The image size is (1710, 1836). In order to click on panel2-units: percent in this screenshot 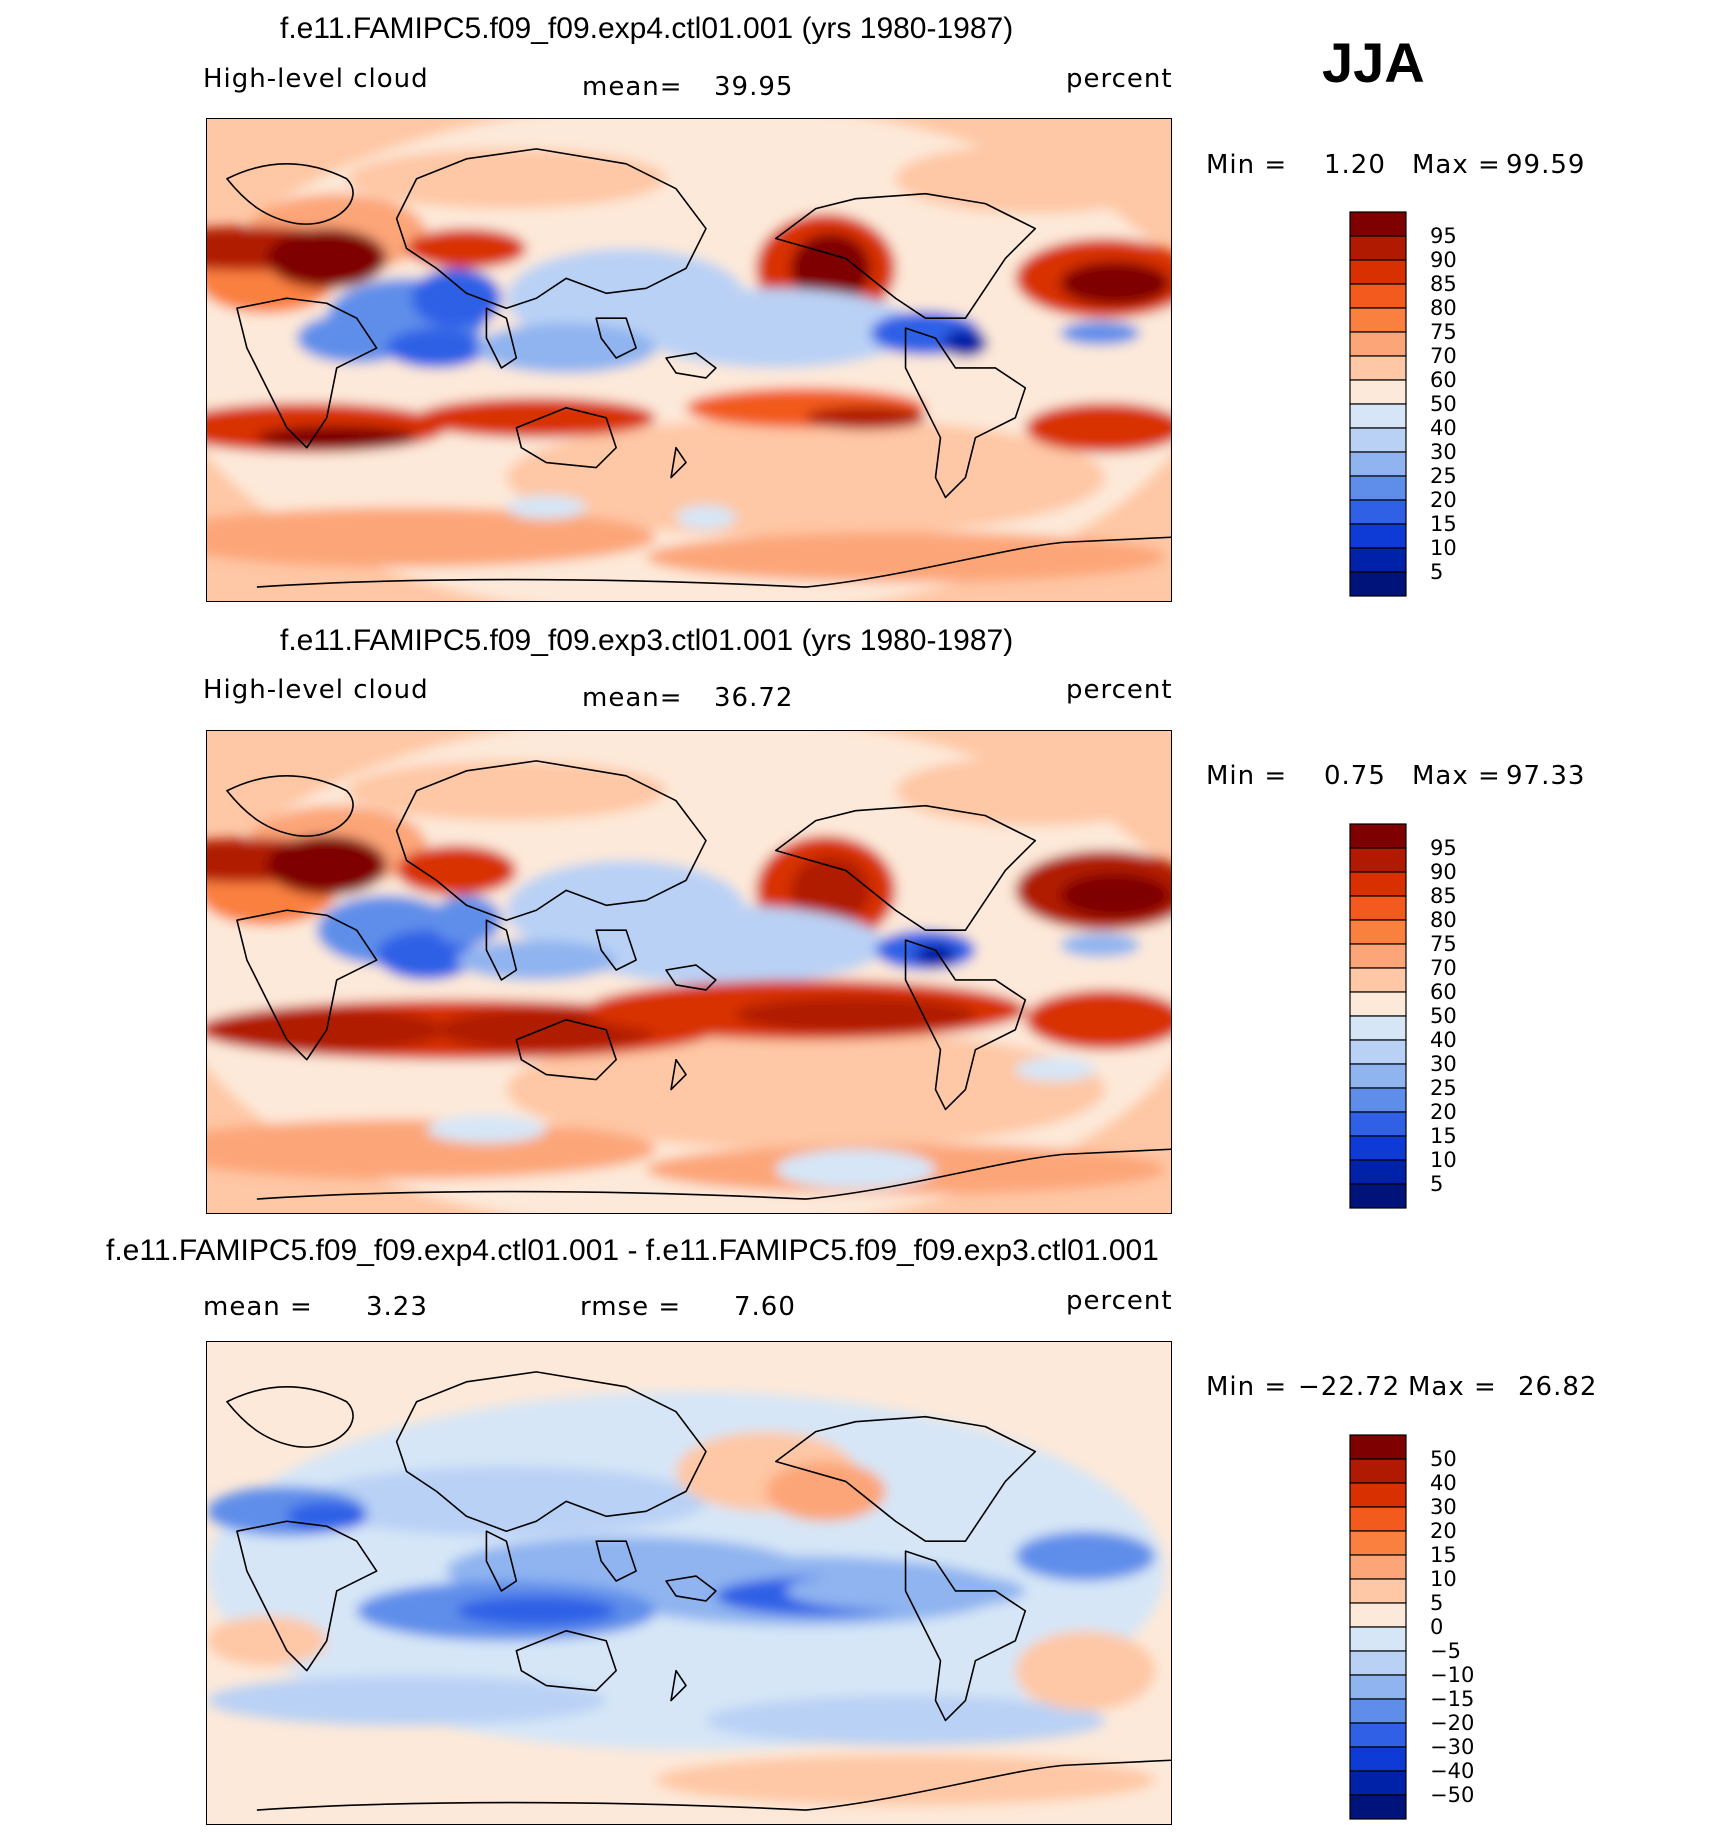, I will do `click(1119, 690)`.